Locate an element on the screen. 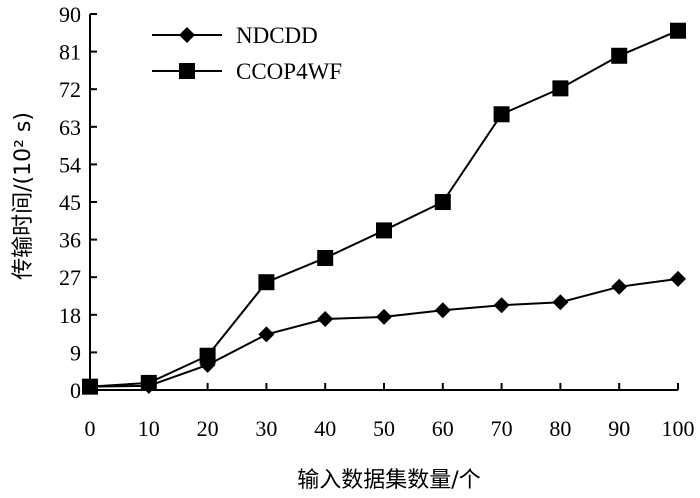  y-tick-label: 90 is located at coordinates (70, 14).